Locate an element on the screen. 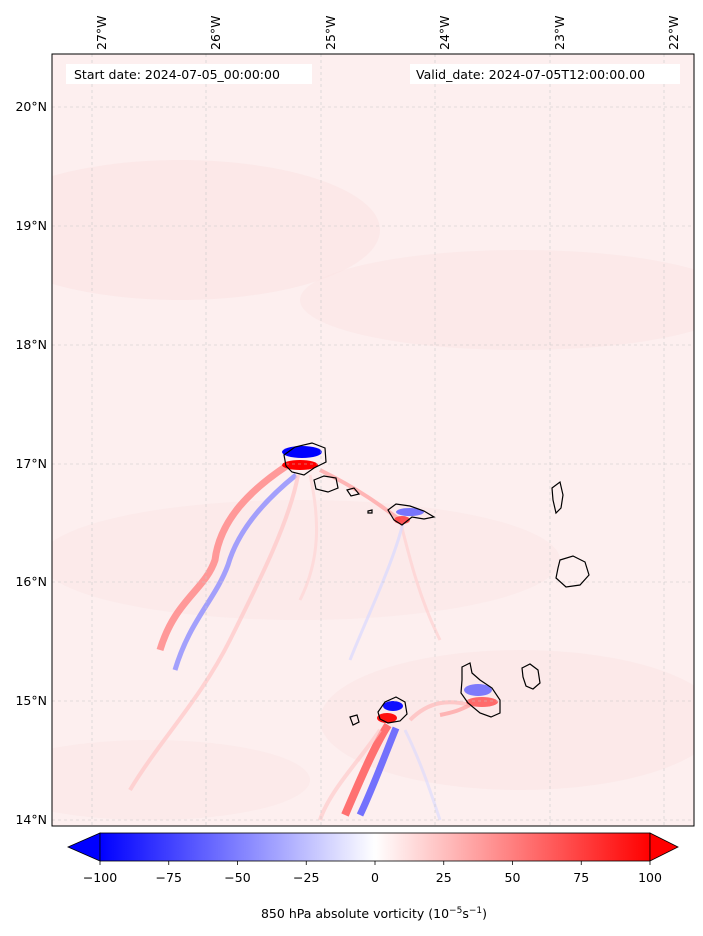  colorbar-tick-label: 100 is located at coordinates (650, 877).